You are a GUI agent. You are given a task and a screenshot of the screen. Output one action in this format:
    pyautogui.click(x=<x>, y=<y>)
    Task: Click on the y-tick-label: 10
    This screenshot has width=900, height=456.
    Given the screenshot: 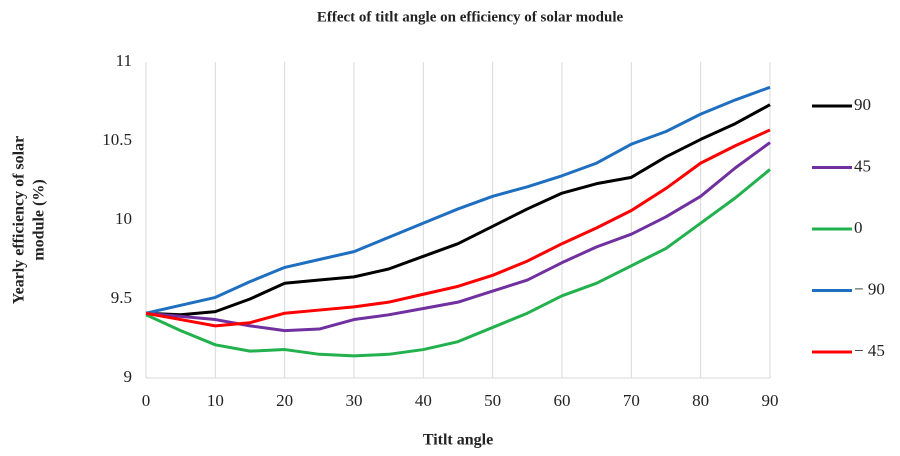 What is the action you would take?
    pyautogui.click(x=123, y=218)
    